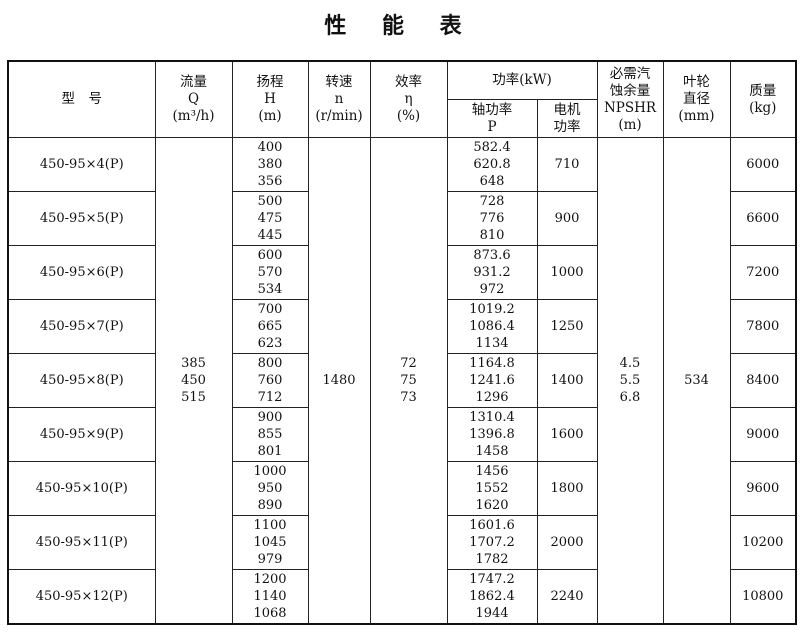  Describe the element at coordinates (81, 597) in the screenshot. I see `model-cell: 450-95×12(P)` at that location.